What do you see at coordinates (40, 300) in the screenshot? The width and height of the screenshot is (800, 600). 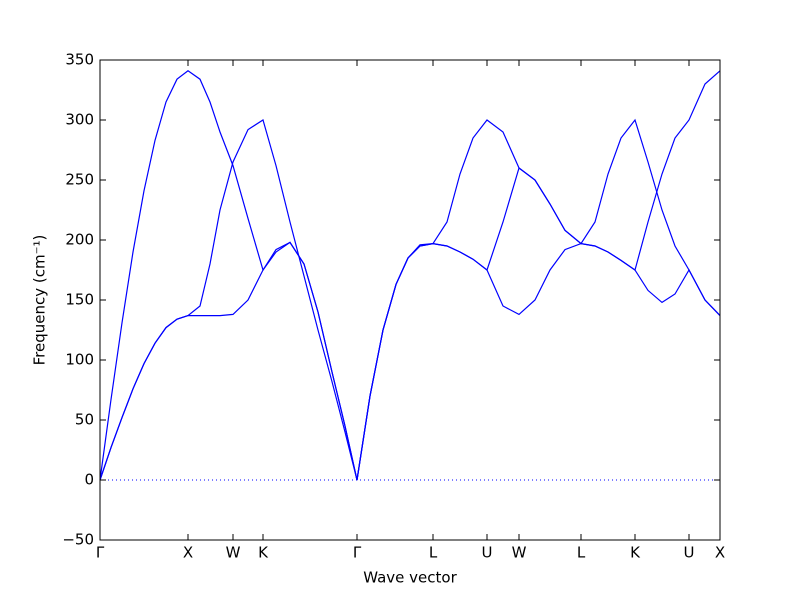 I see `y-axis-label: Frequency (cm⁻¹)` at bounding box center [40, 300].